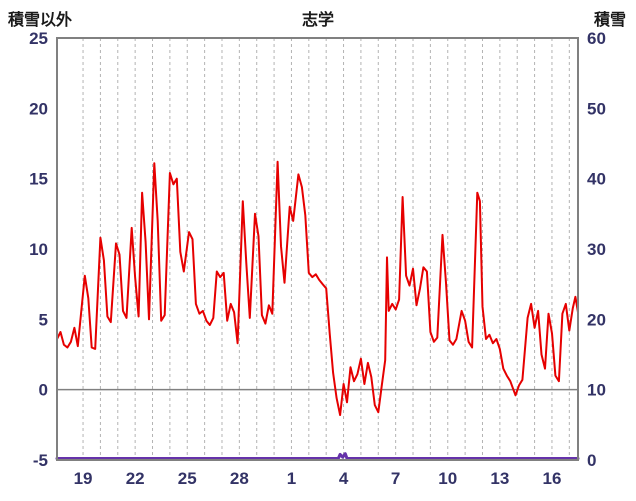  I want to click on right-axis-tick: 20, so click(596, 319).